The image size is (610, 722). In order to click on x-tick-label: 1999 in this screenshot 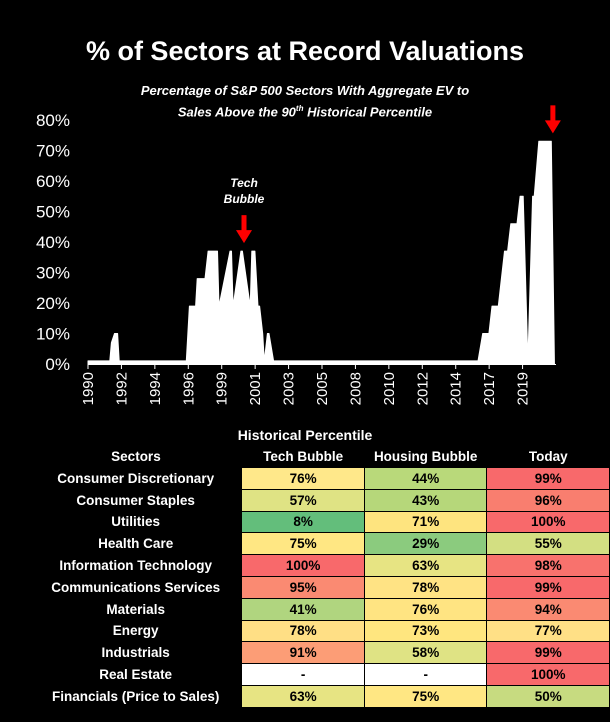, I will do `click(222, 388)`.